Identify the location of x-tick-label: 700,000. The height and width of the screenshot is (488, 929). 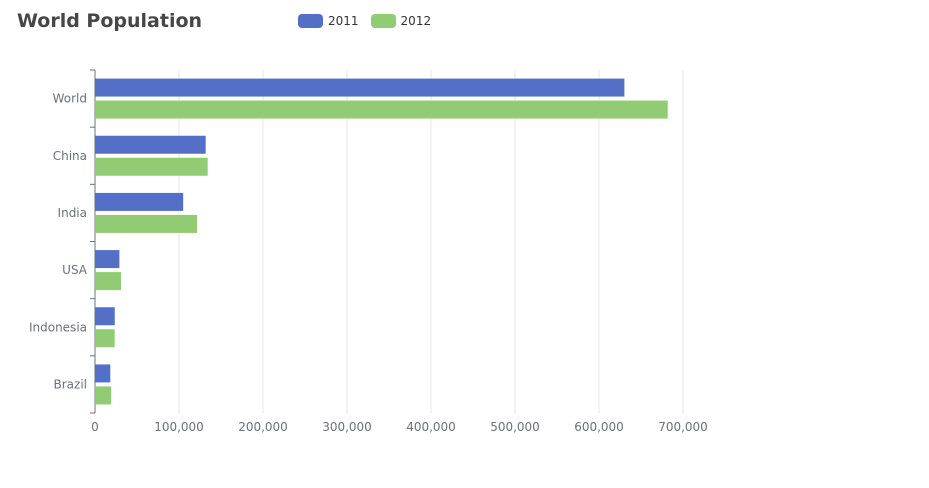
(683, 427).